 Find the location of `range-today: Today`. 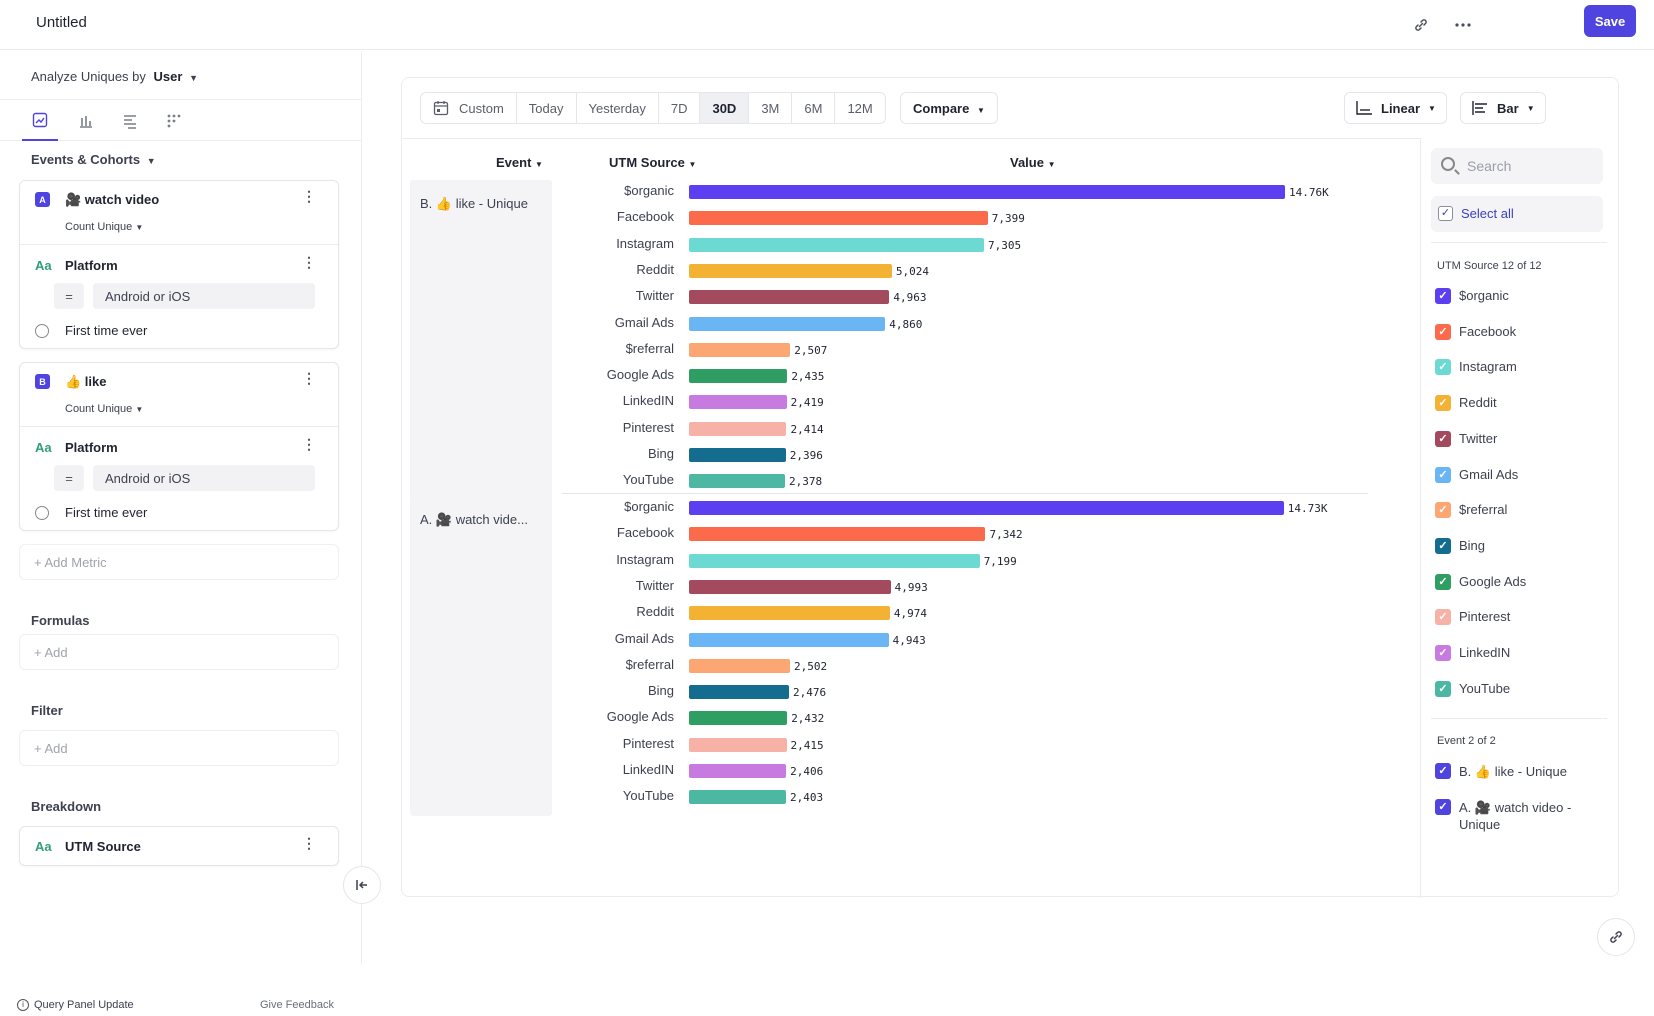

range-today: Today is located at coordinates (547, 108).